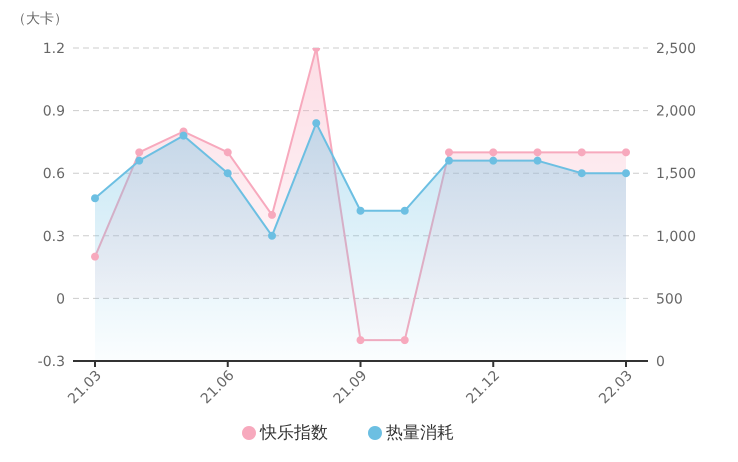 The image size is (738, 462). What do you see at coordinates (40, 19) in the screenshot?
I see `y-axis-title: （大卡）` at bounding box center [40, 19].